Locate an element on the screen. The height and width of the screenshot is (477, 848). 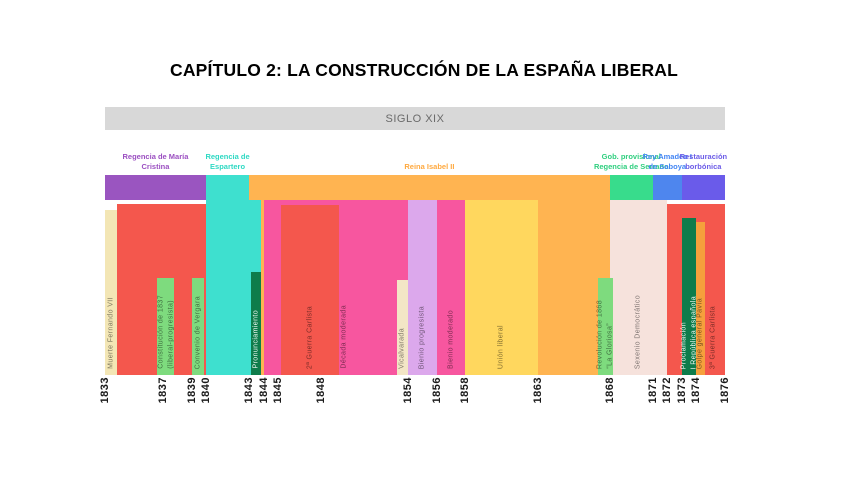
bar-golpe-general-pavia: Golpe general Pavía is located at coordinates (700, 298).